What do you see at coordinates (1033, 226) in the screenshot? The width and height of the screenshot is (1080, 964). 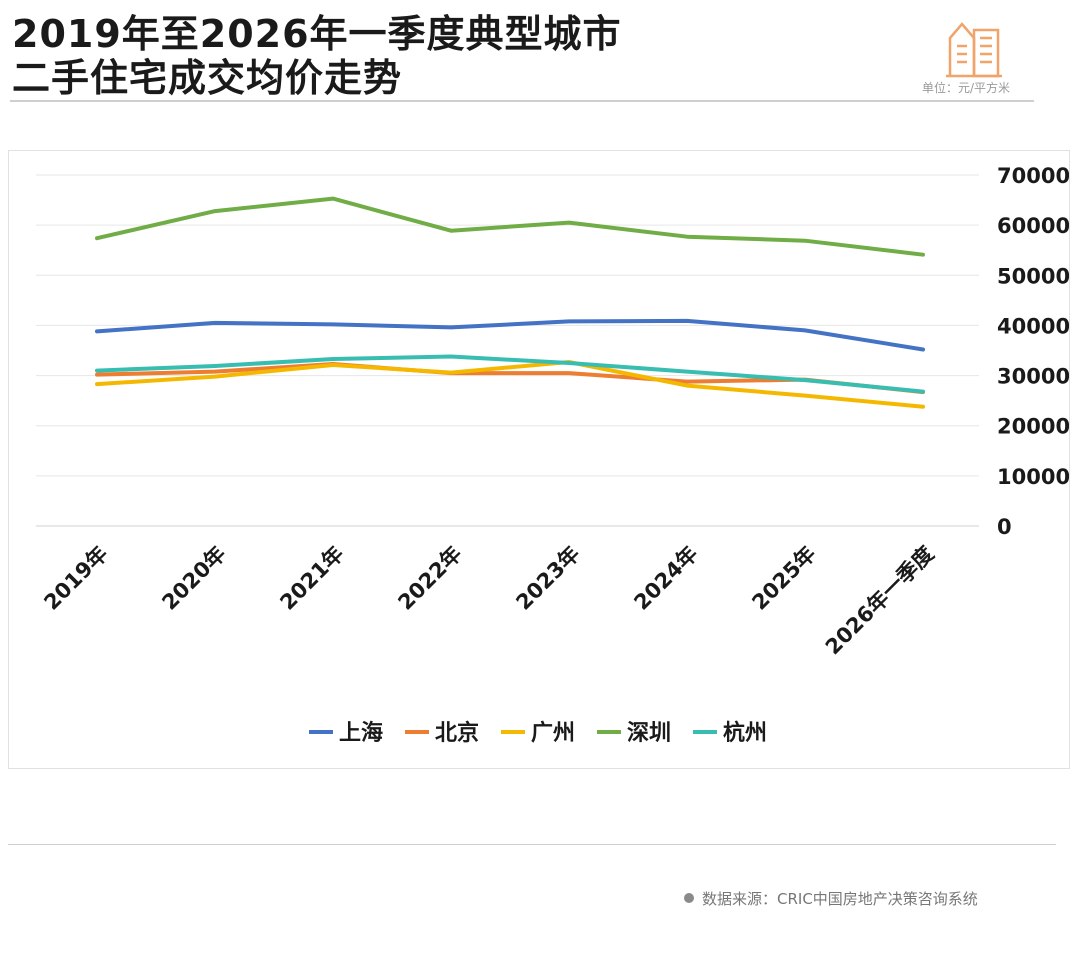 I see `y-tick-label: 60000` at bounding box center [1033, 226].